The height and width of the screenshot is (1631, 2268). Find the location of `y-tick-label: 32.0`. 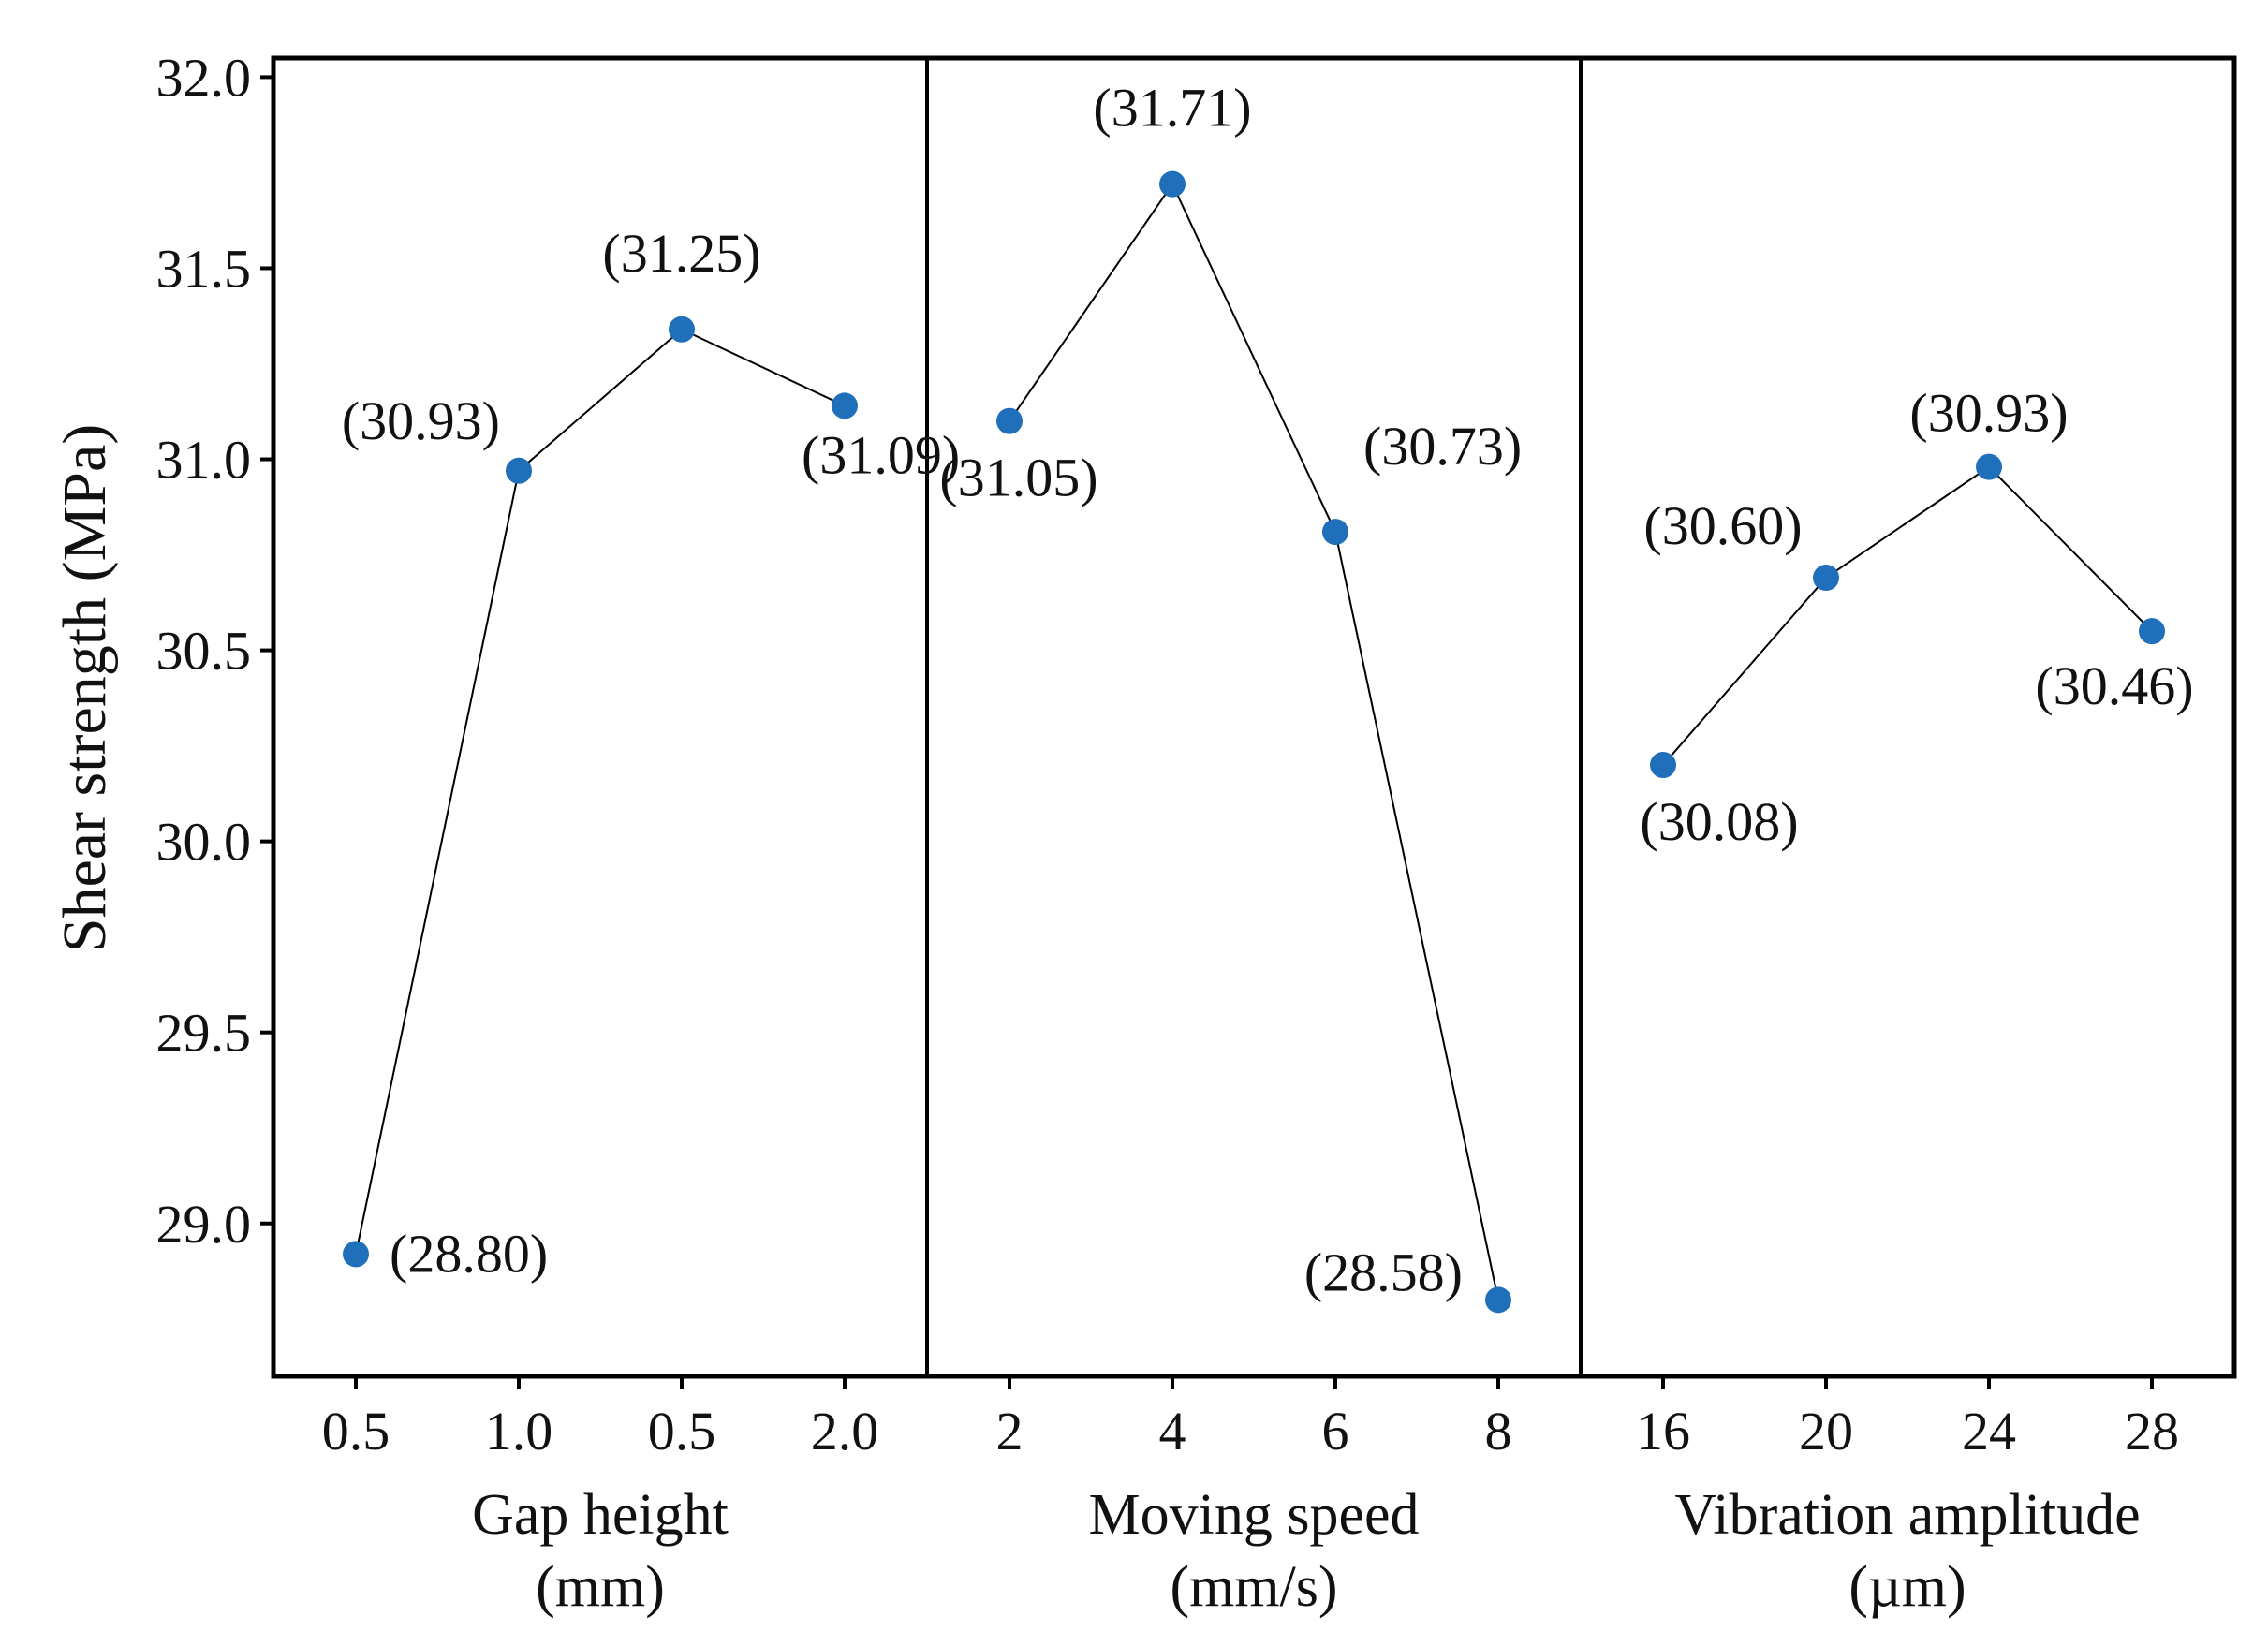

y-tick-label: 32.0 is located at coordinates (204, 77).